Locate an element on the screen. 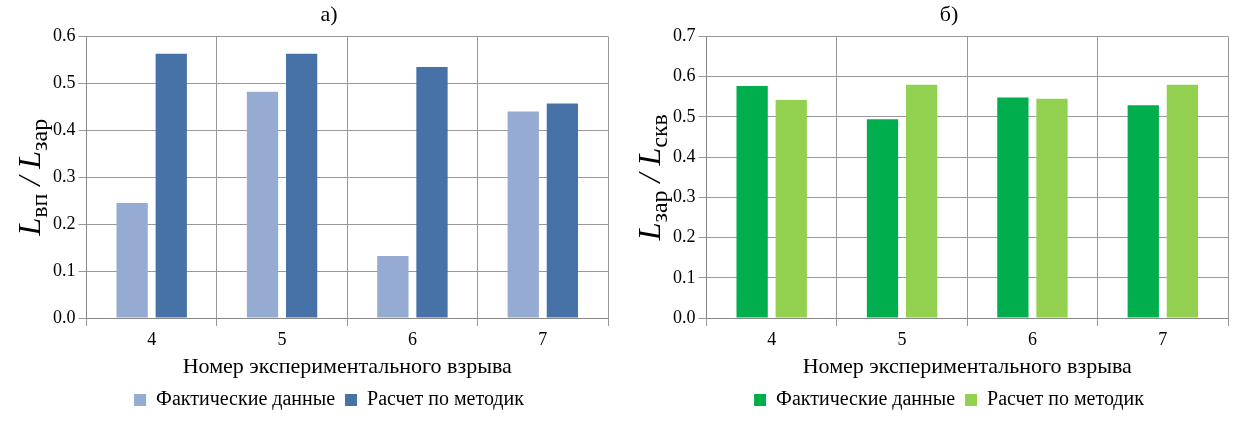 The width and height of the screenshot is (1241, 423). y-axis-title: Lзар / Lскв is located at coordinates (651, 178).